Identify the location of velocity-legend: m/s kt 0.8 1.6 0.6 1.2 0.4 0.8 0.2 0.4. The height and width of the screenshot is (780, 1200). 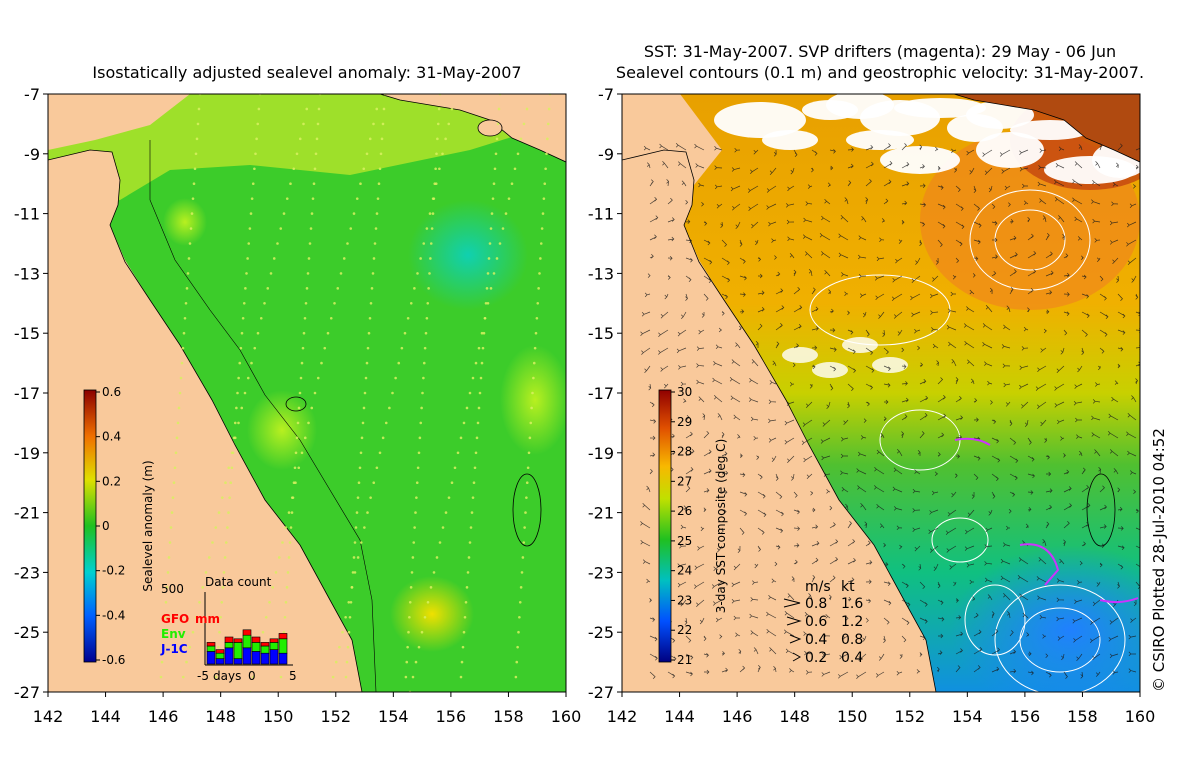
(823, 622).